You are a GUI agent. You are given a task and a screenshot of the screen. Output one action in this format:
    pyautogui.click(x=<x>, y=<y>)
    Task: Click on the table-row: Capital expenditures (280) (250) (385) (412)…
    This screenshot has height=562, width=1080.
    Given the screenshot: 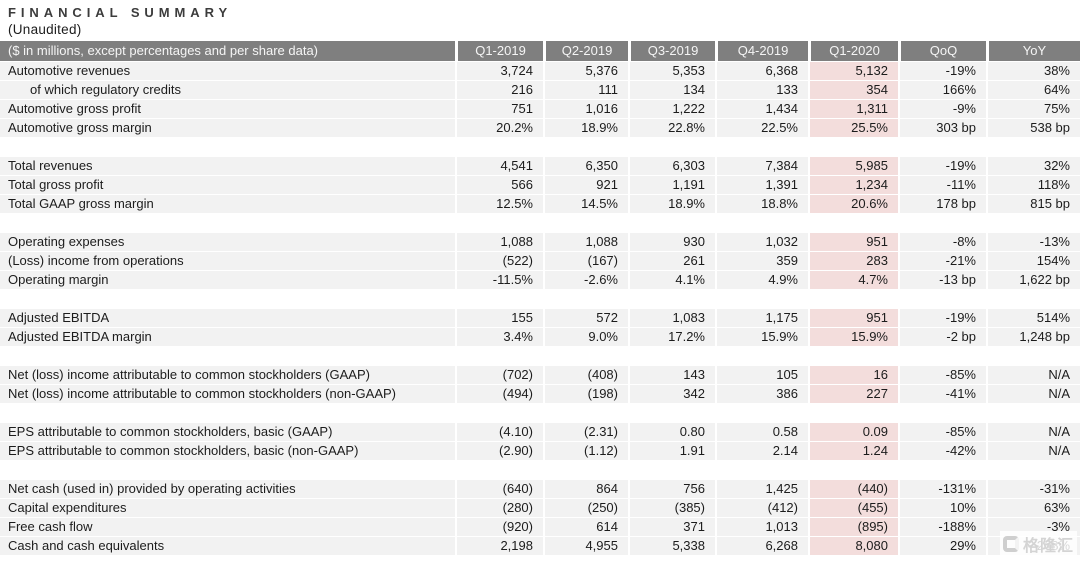 What is the action you would take?
    pyautogui.click(x=540, y=508)
    